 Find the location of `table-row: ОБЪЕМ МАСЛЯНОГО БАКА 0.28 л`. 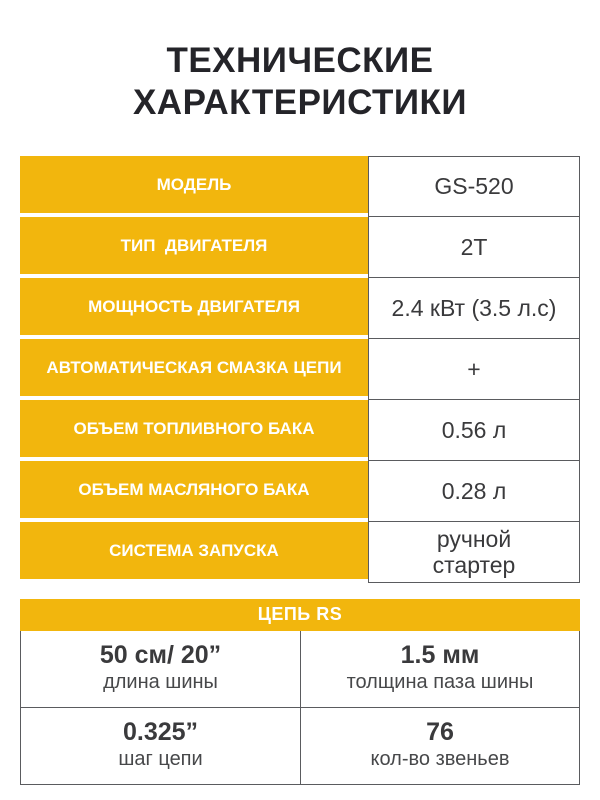

table-row: ОБЪЕМ МАСЛЯНОГО БАКА 0.28 л is located at coordinates (300, 491).